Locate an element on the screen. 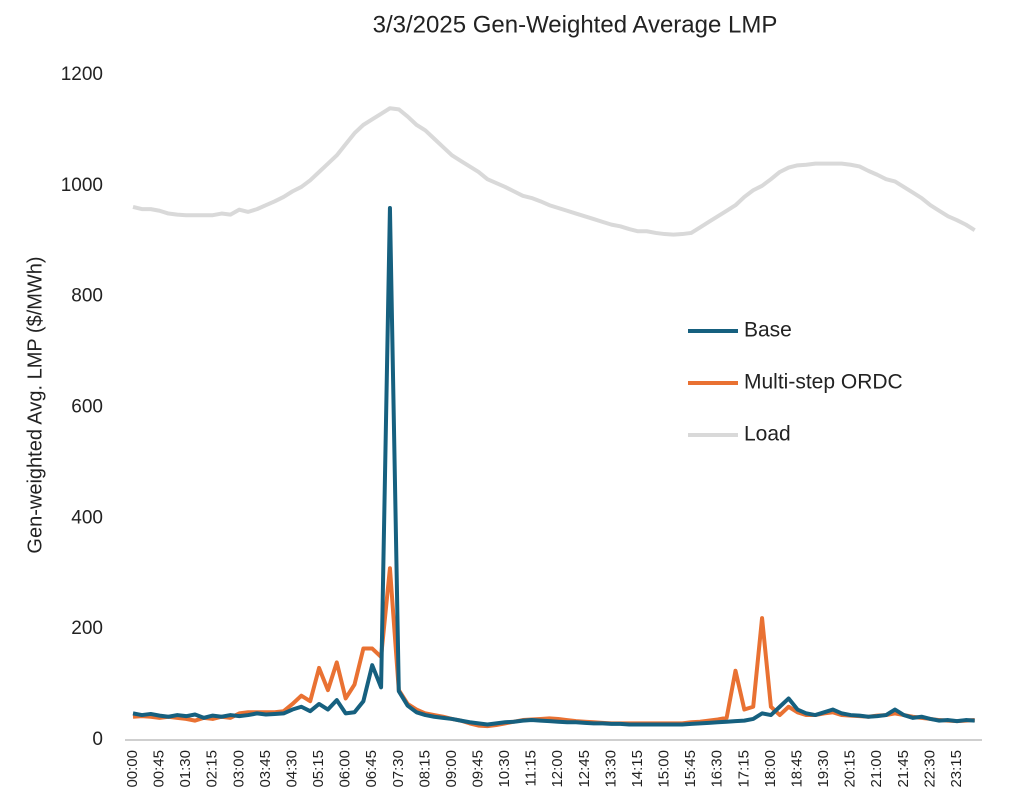  x-tick-label: 09:00 is located at coordinates (451, 769).